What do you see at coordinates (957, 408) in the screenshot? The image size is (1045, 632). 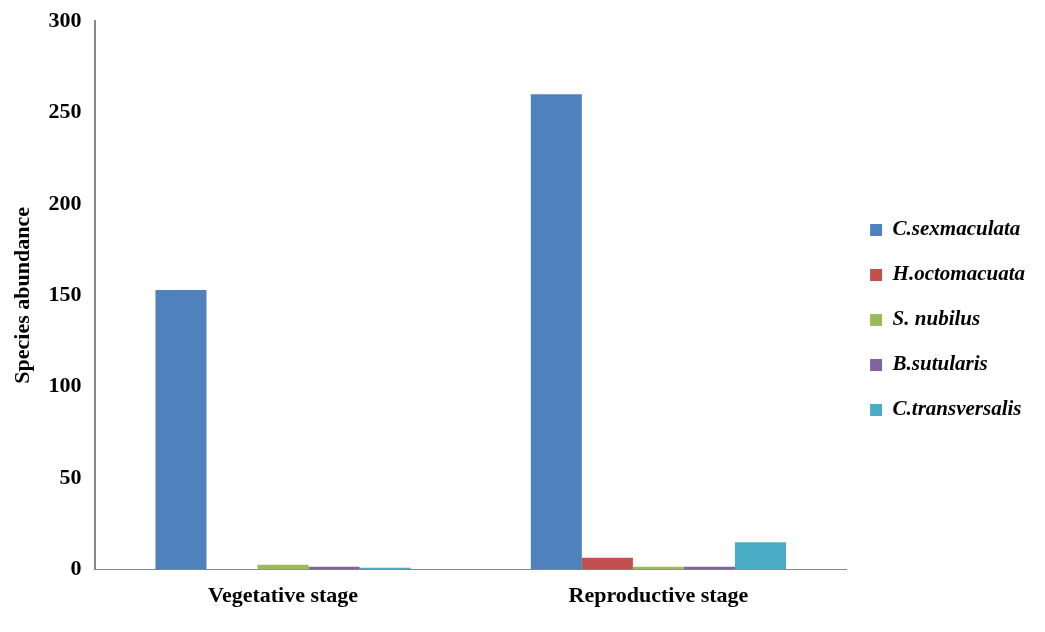 I see `legend-label: C.transversalis` at bounding box center [957, 408].